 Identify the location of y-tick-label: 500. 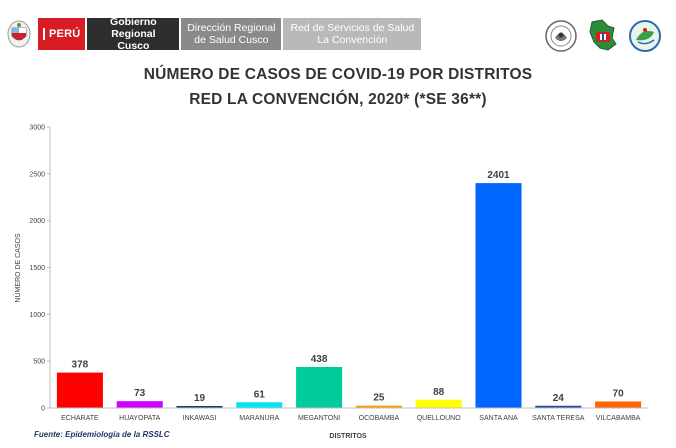
(39, 362).